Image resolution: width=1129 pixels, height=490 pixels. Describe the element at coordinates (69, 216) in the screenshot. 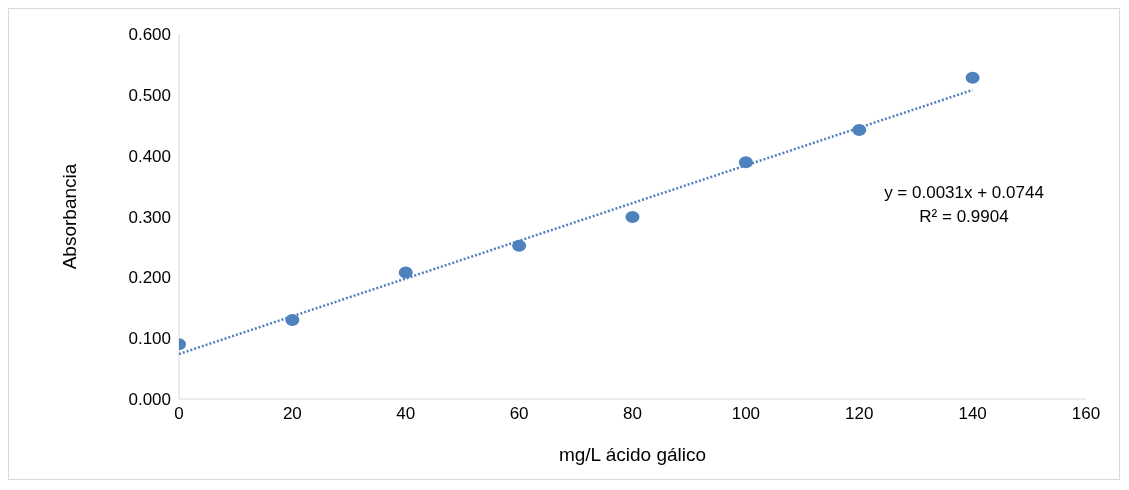

I see `y-axis-title: Absorbancia` at that location.